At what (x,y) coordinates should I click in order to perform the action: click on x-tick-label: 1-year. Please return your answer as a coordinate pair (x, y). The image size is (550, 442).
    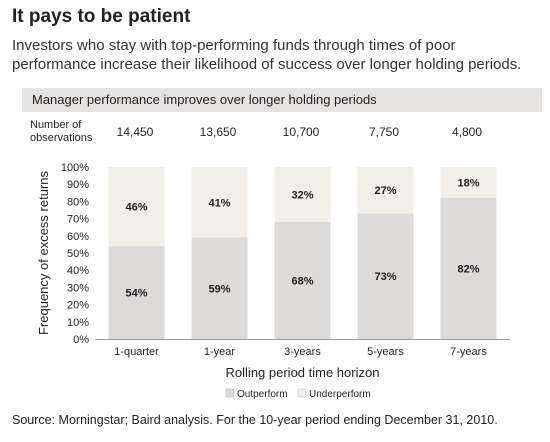
    Looking at the image, I should click on (220, 352).